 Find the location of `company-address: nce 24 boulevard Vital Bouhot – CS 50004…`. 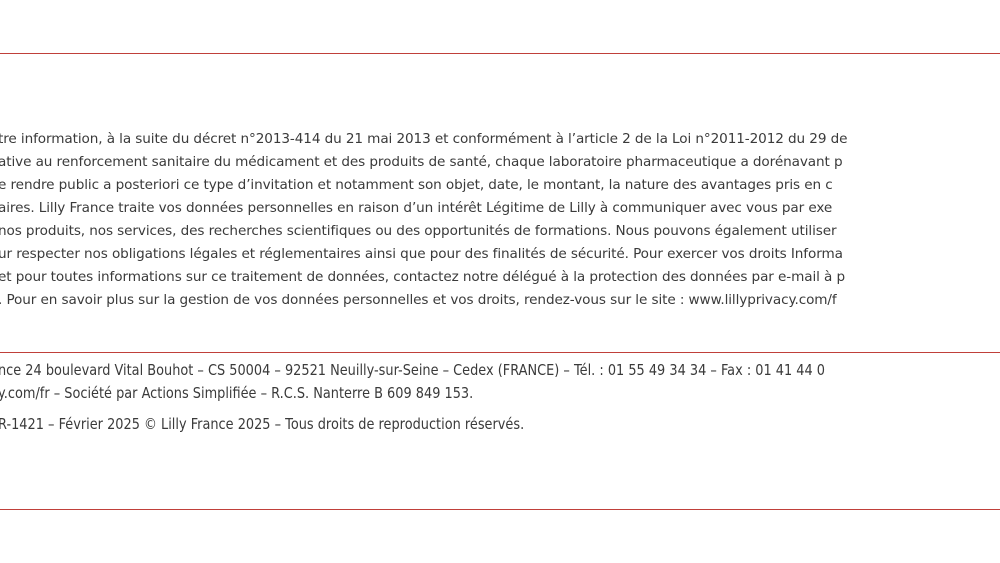

company-address: nce 24 boulevard Vital Bouhot – CS 50004… is located at coordinates (413, 370).